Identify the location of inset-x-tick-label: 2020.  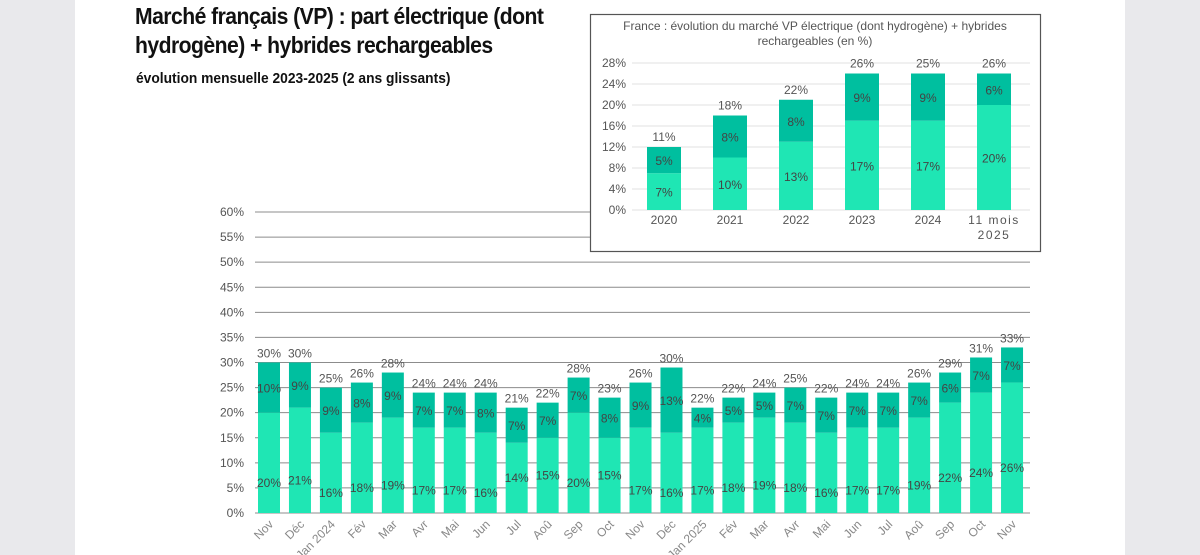
(664, 220).